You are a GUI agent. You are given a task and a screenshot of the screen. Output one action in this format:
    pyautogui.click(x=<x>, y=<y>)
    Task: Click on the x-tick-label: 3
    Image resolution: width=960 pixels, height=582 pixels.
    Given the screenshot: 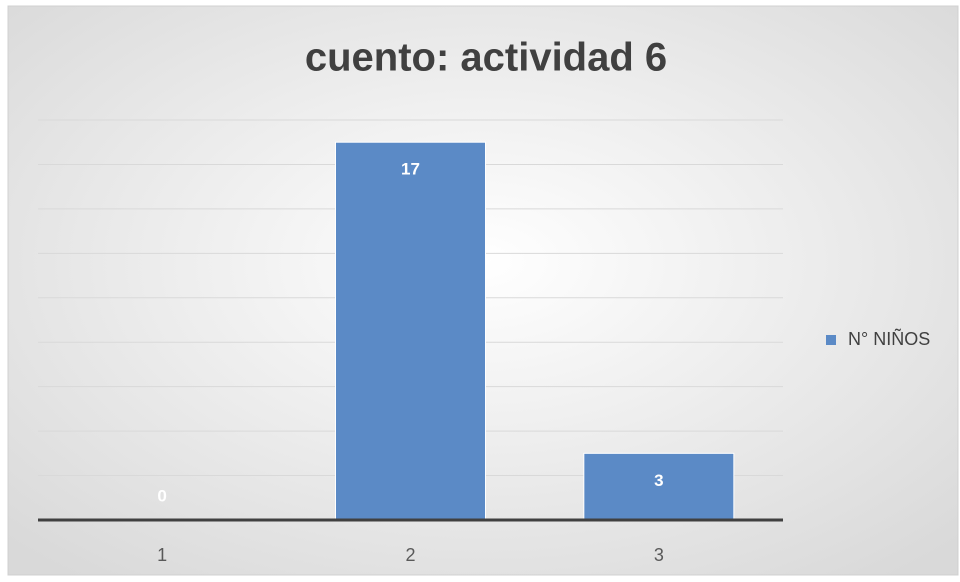 What is the action you would take?
    pyautogui.click(x=659, y=555)
    